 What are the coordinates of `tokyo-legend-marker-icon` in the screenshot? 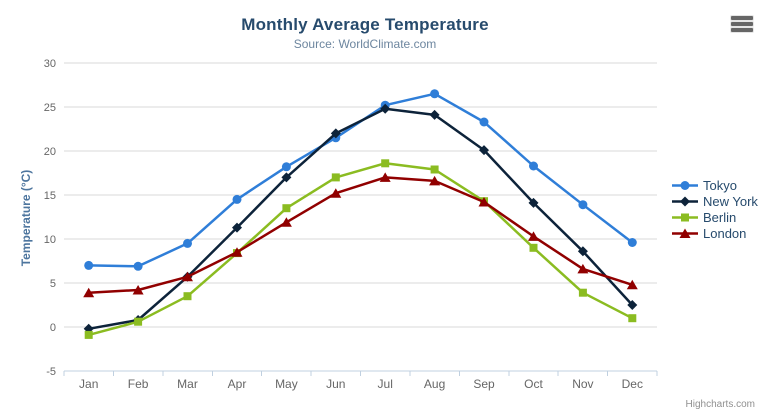 It's located at (685, 185).